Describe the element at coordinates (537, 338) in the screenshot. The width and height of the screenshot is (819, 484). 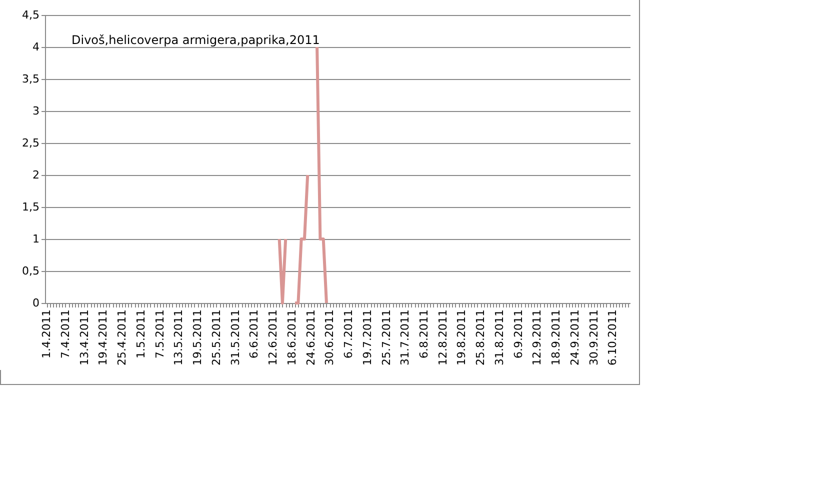
I see `x-tick-label: 12.9.2011` at that location.